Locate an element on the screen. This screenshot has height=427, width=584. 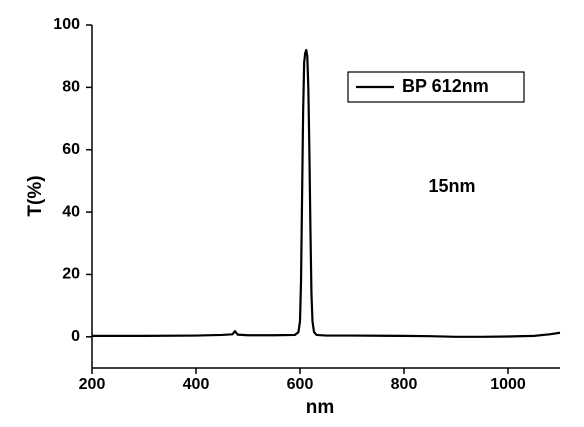
y-tick-label: 20 is located at coordinates (71, 274).